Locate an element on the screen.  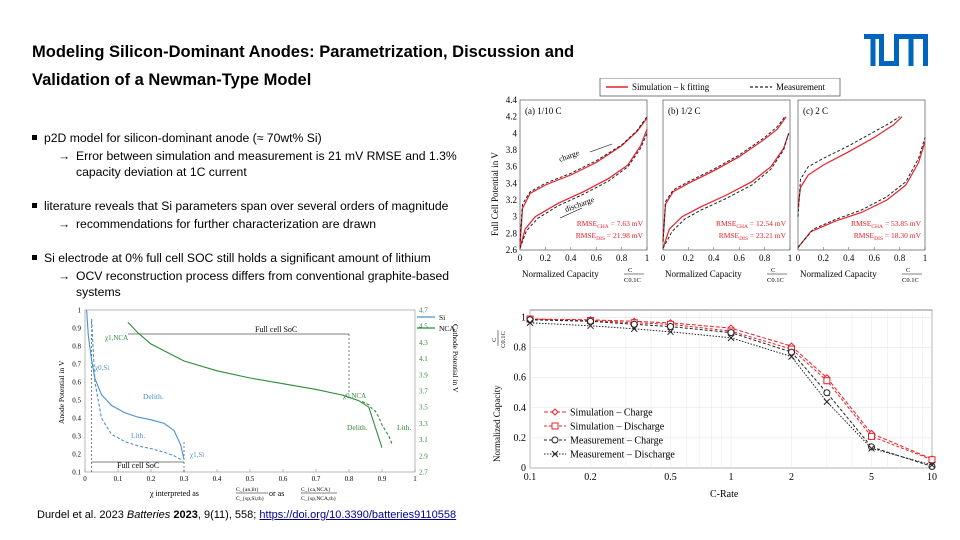
rmse-charge-text: RMSECHA = 12.54 mV is located at coordinates (751, 224).